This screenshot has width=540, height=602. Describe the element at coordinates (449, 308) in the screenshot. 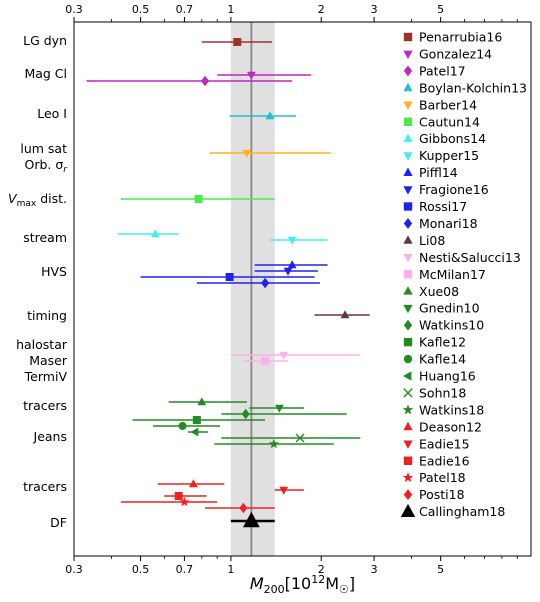

I see `legend-label-gnedin10: Gnedin10` at that location.